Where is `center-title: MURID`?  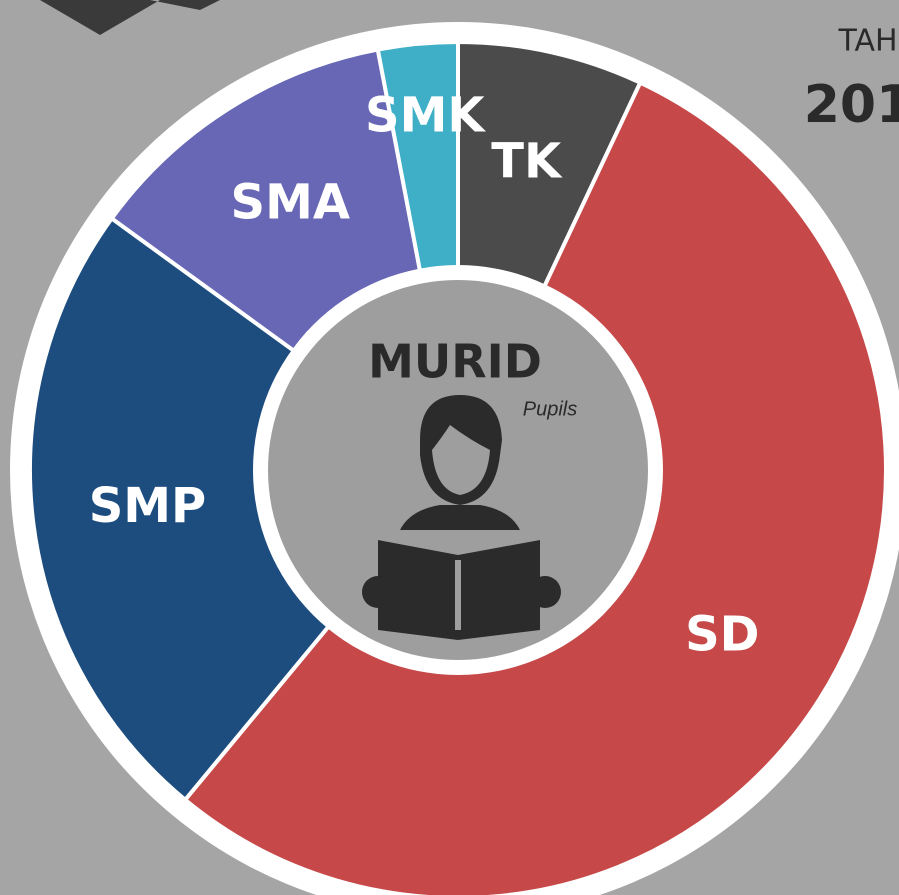
center-title: MURID is located at coordinates (455, 362).